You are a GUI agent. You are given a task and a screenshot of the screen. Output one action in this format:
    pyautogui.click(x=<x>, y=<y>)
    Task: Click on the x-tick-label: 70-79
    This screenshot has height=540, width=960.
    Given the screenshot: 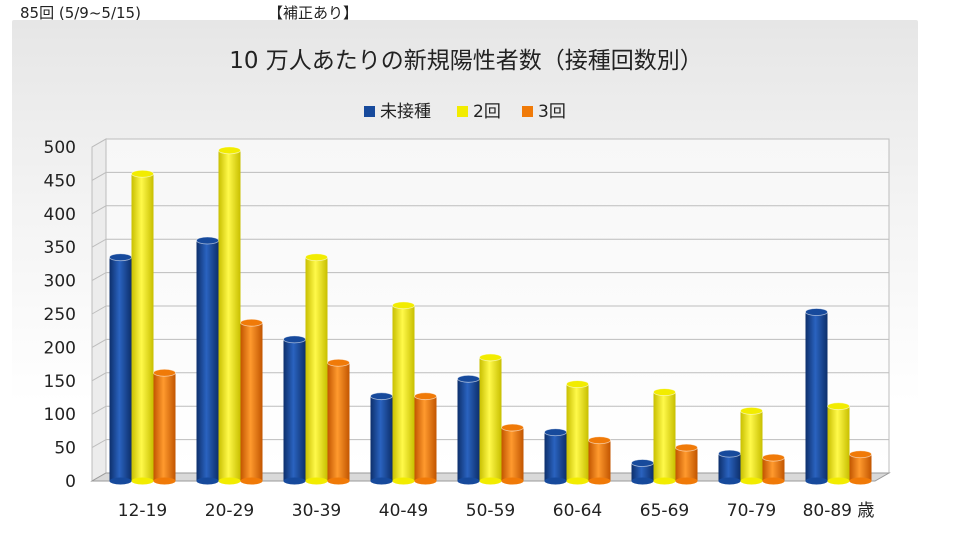 What is the action you would take?
    pyautogui.click(x=751, y=511)
    